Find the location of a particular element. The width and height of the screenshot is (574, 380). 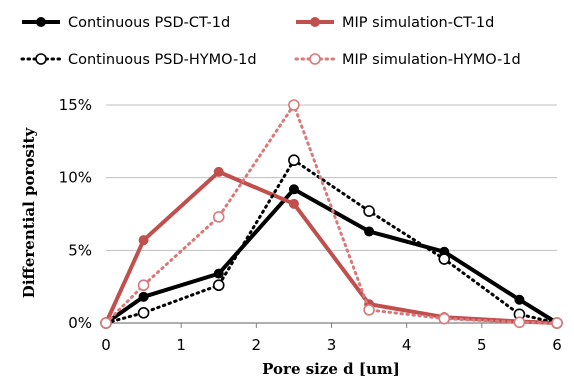

legend-entry-continuous-psd-hymo: Continuous PSD-HYMO-1d is located at coordinates (138, 60).